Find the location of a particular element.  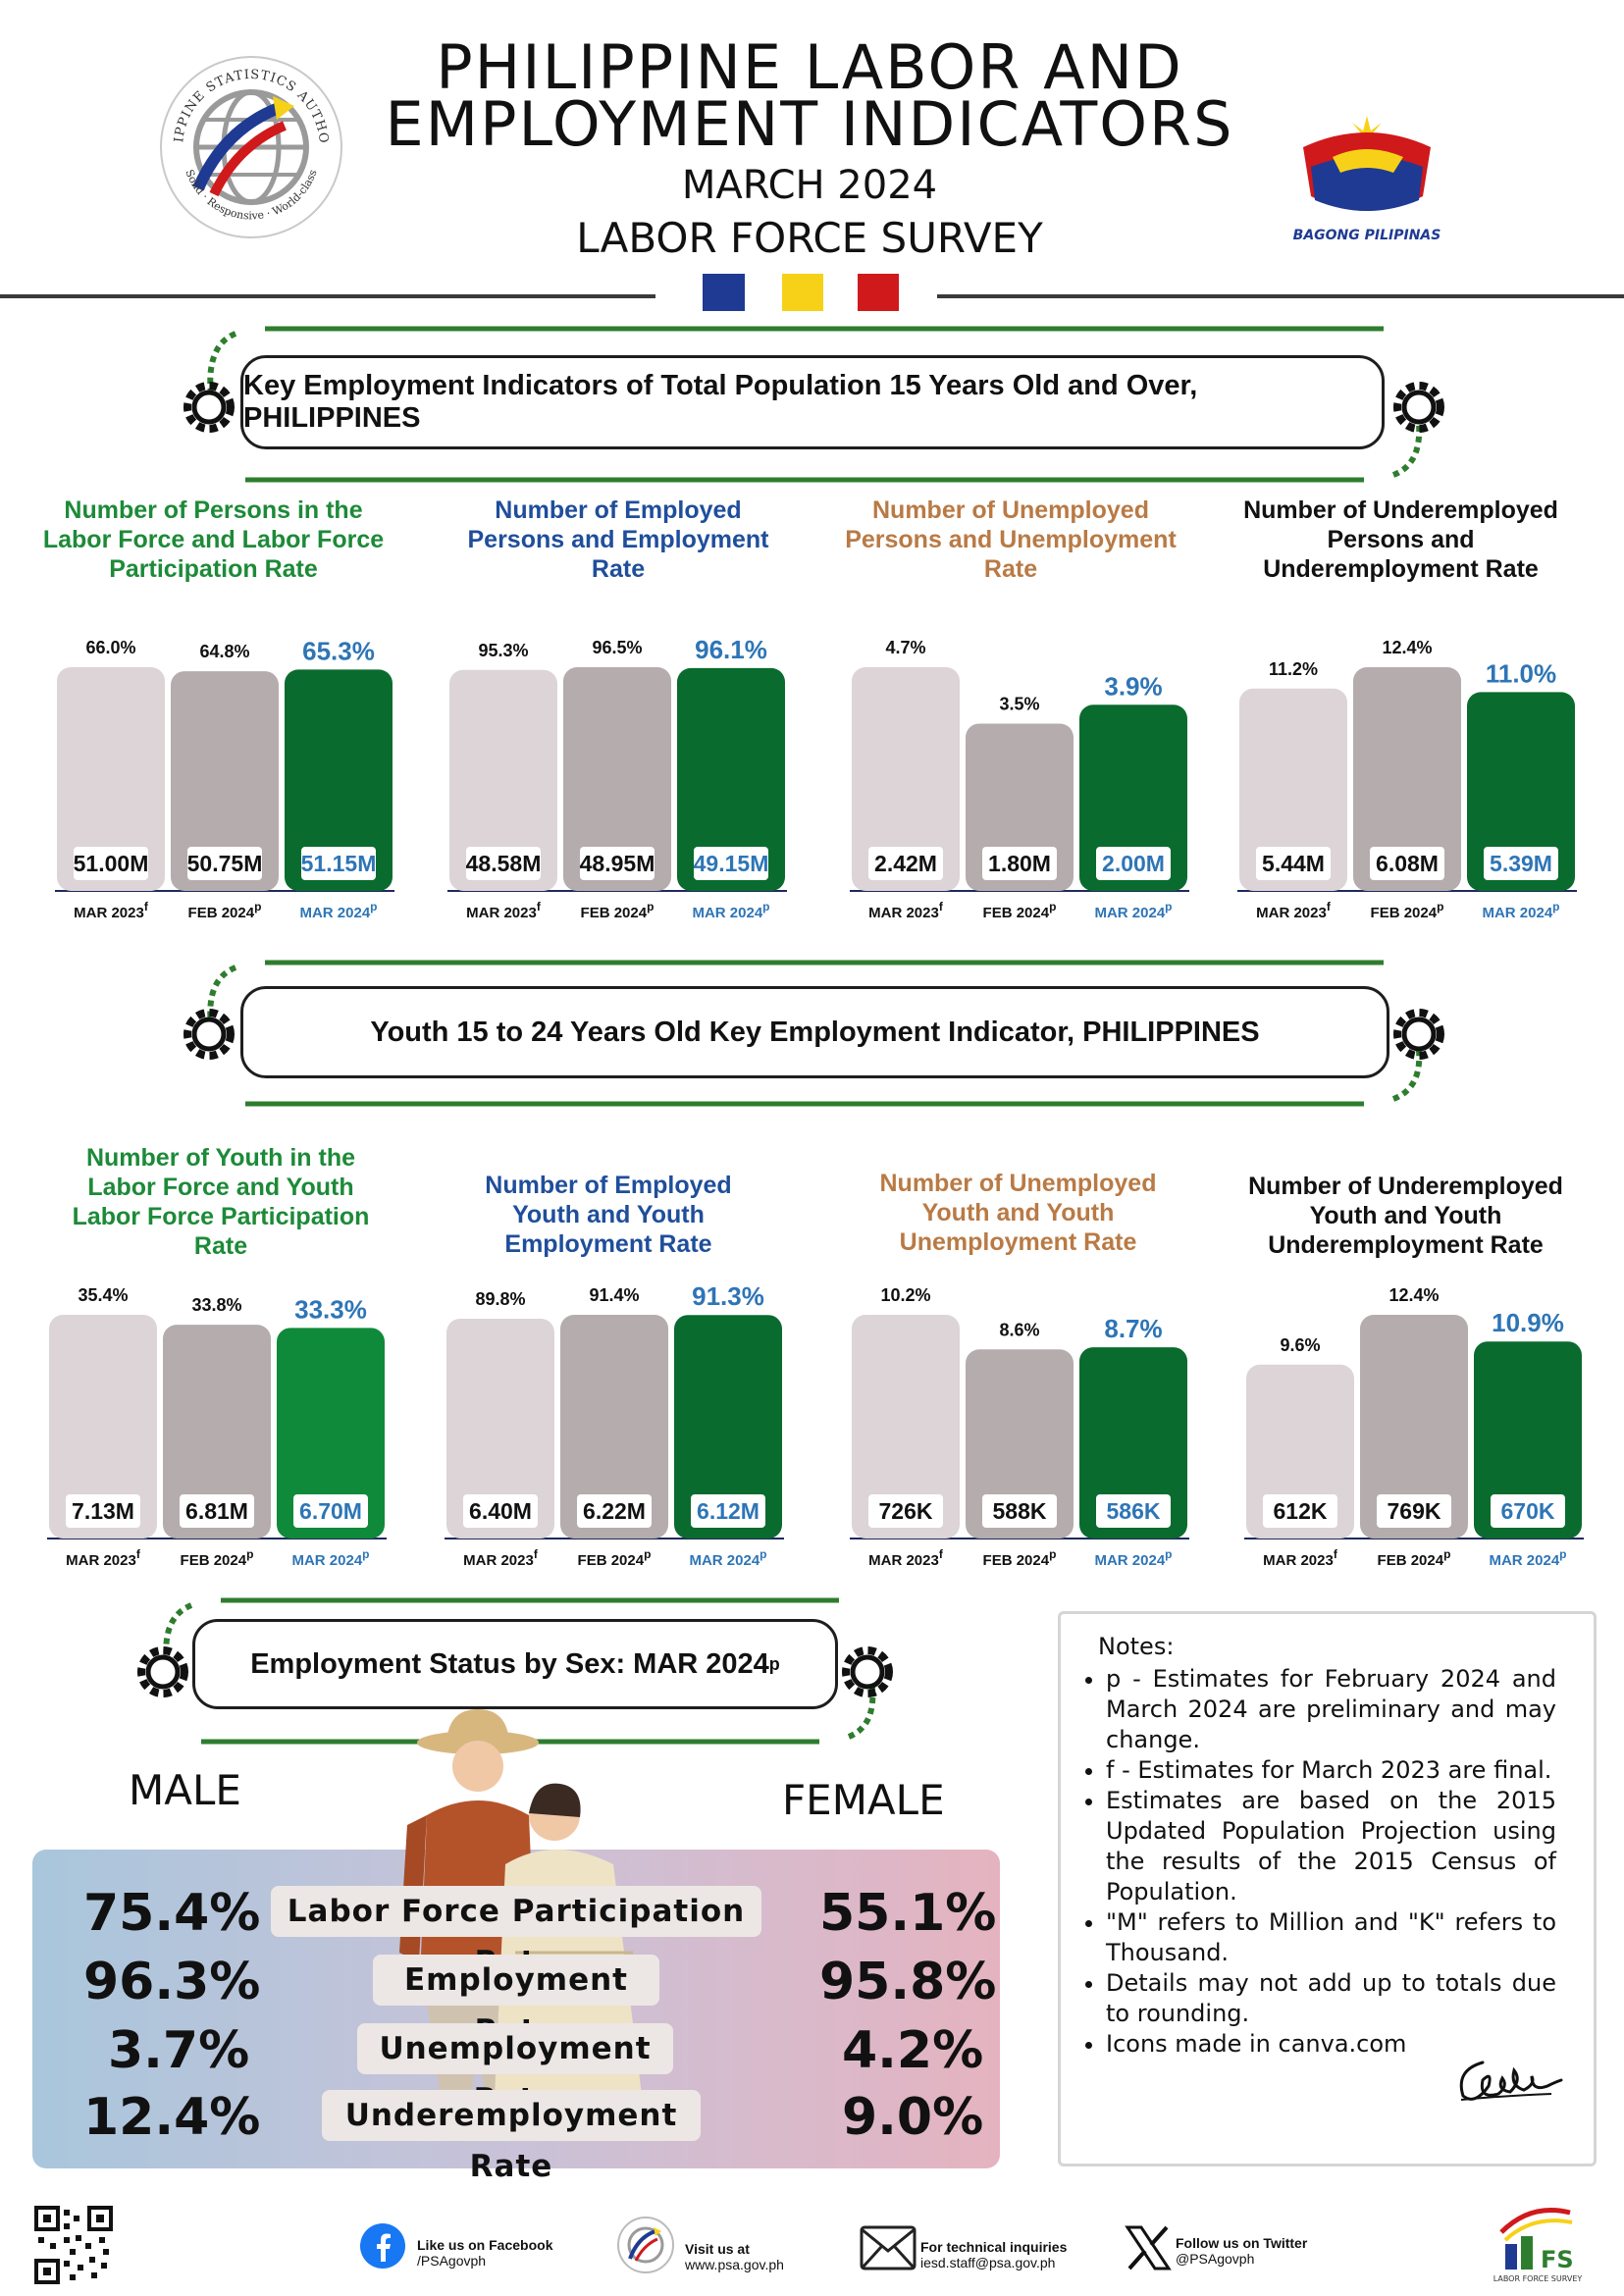

page-subtitle: MARCH 2024 is located at coordinates (809, 185).